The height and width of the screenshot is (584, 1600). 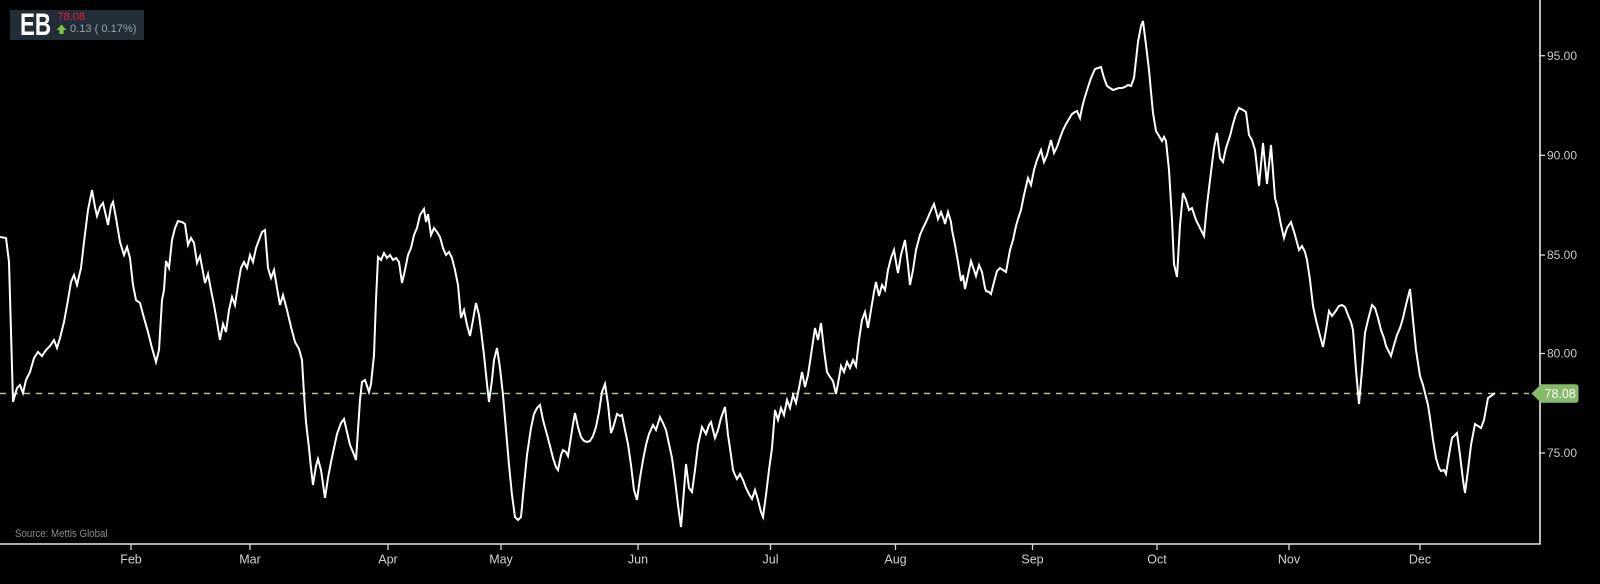 I want to click on svg-text: Sep, so click(x=1032, y=560).